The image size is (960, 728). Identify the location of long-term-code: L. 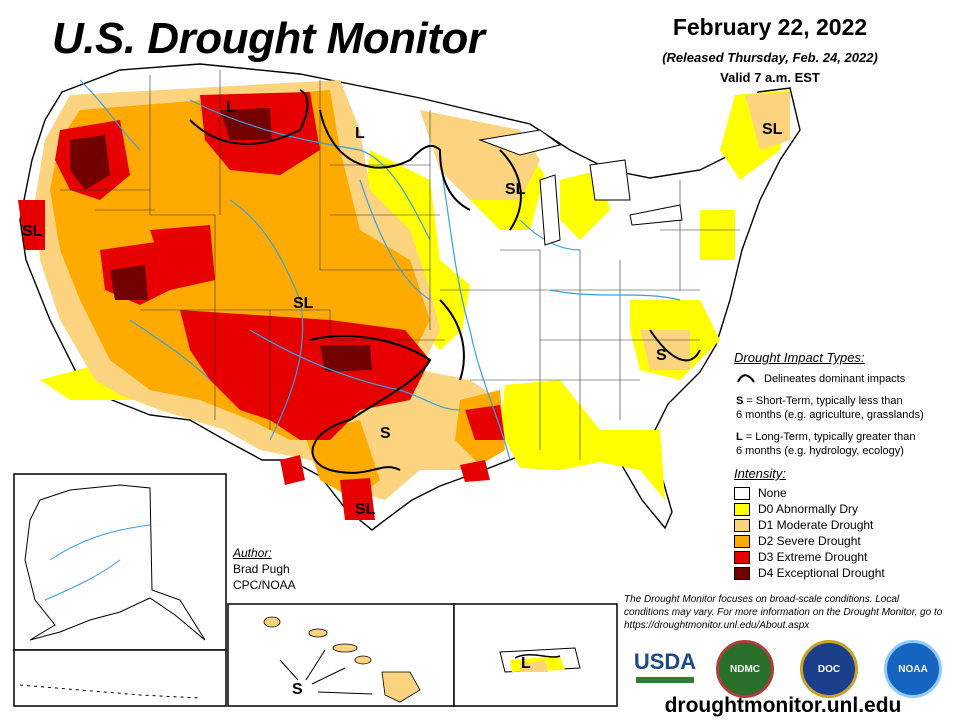
(739, 437).